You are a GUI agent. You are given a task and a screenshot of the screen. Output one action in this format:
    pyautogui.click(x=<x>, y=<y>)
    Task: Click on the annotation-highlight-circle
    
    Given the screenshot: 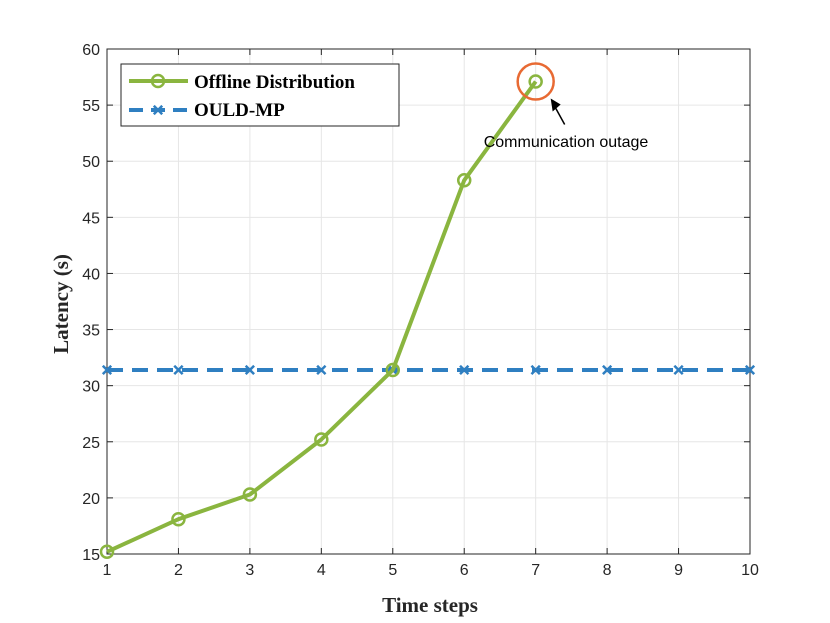 What is the action you would take?
    pyautogui.click(x=535, y=81)
    